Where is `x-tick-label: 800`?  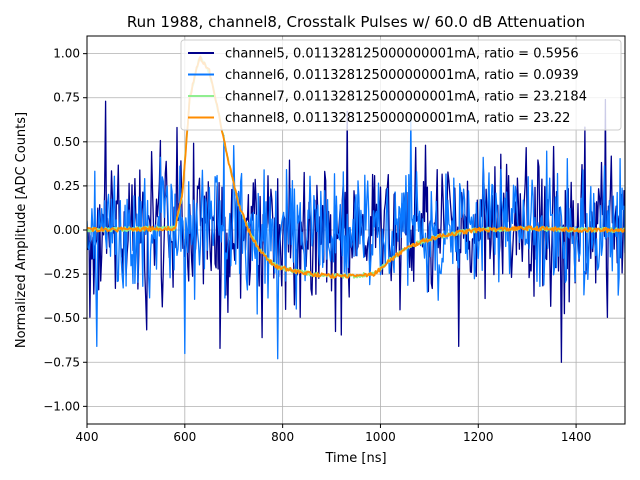 x-tick-label: 800 is located at coordinates (282, 437).